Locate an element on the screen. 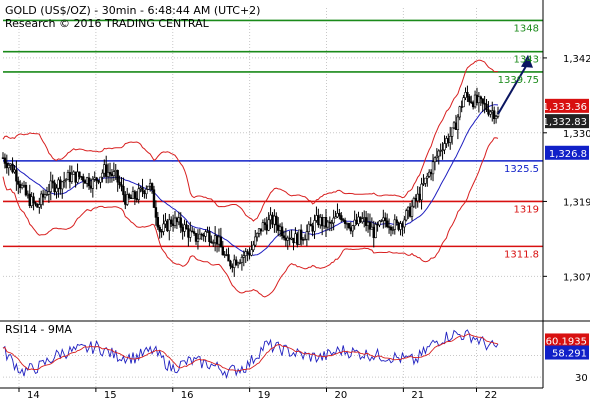 This screenshot has height=400, width=590. time-tick-label-2: 16 is located at coordinates (187, 395).